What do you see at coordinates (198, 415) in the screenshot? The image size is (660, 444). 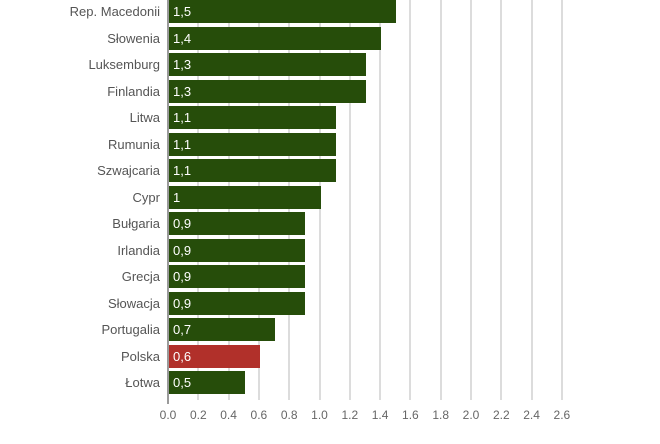 I see `x-tick-label: 0.2` at bounding box center [198, 415].